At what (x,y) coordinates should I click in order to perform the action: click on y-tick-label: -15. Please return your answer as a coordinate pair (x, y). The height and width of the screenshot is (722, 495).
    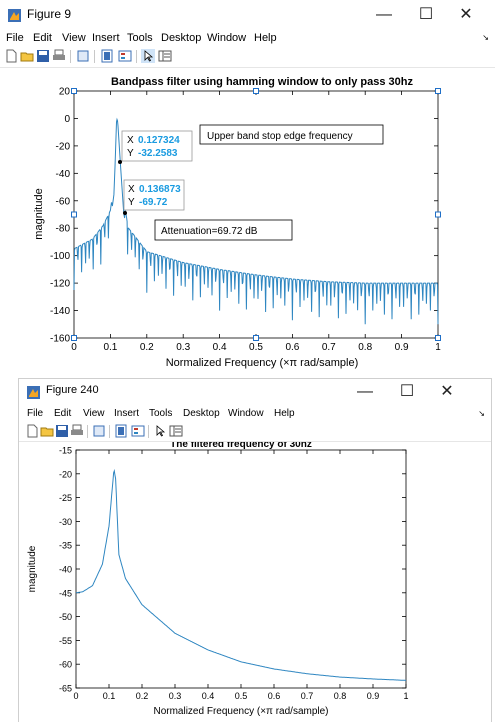
    Looking at the image, I should click on (65, 451).